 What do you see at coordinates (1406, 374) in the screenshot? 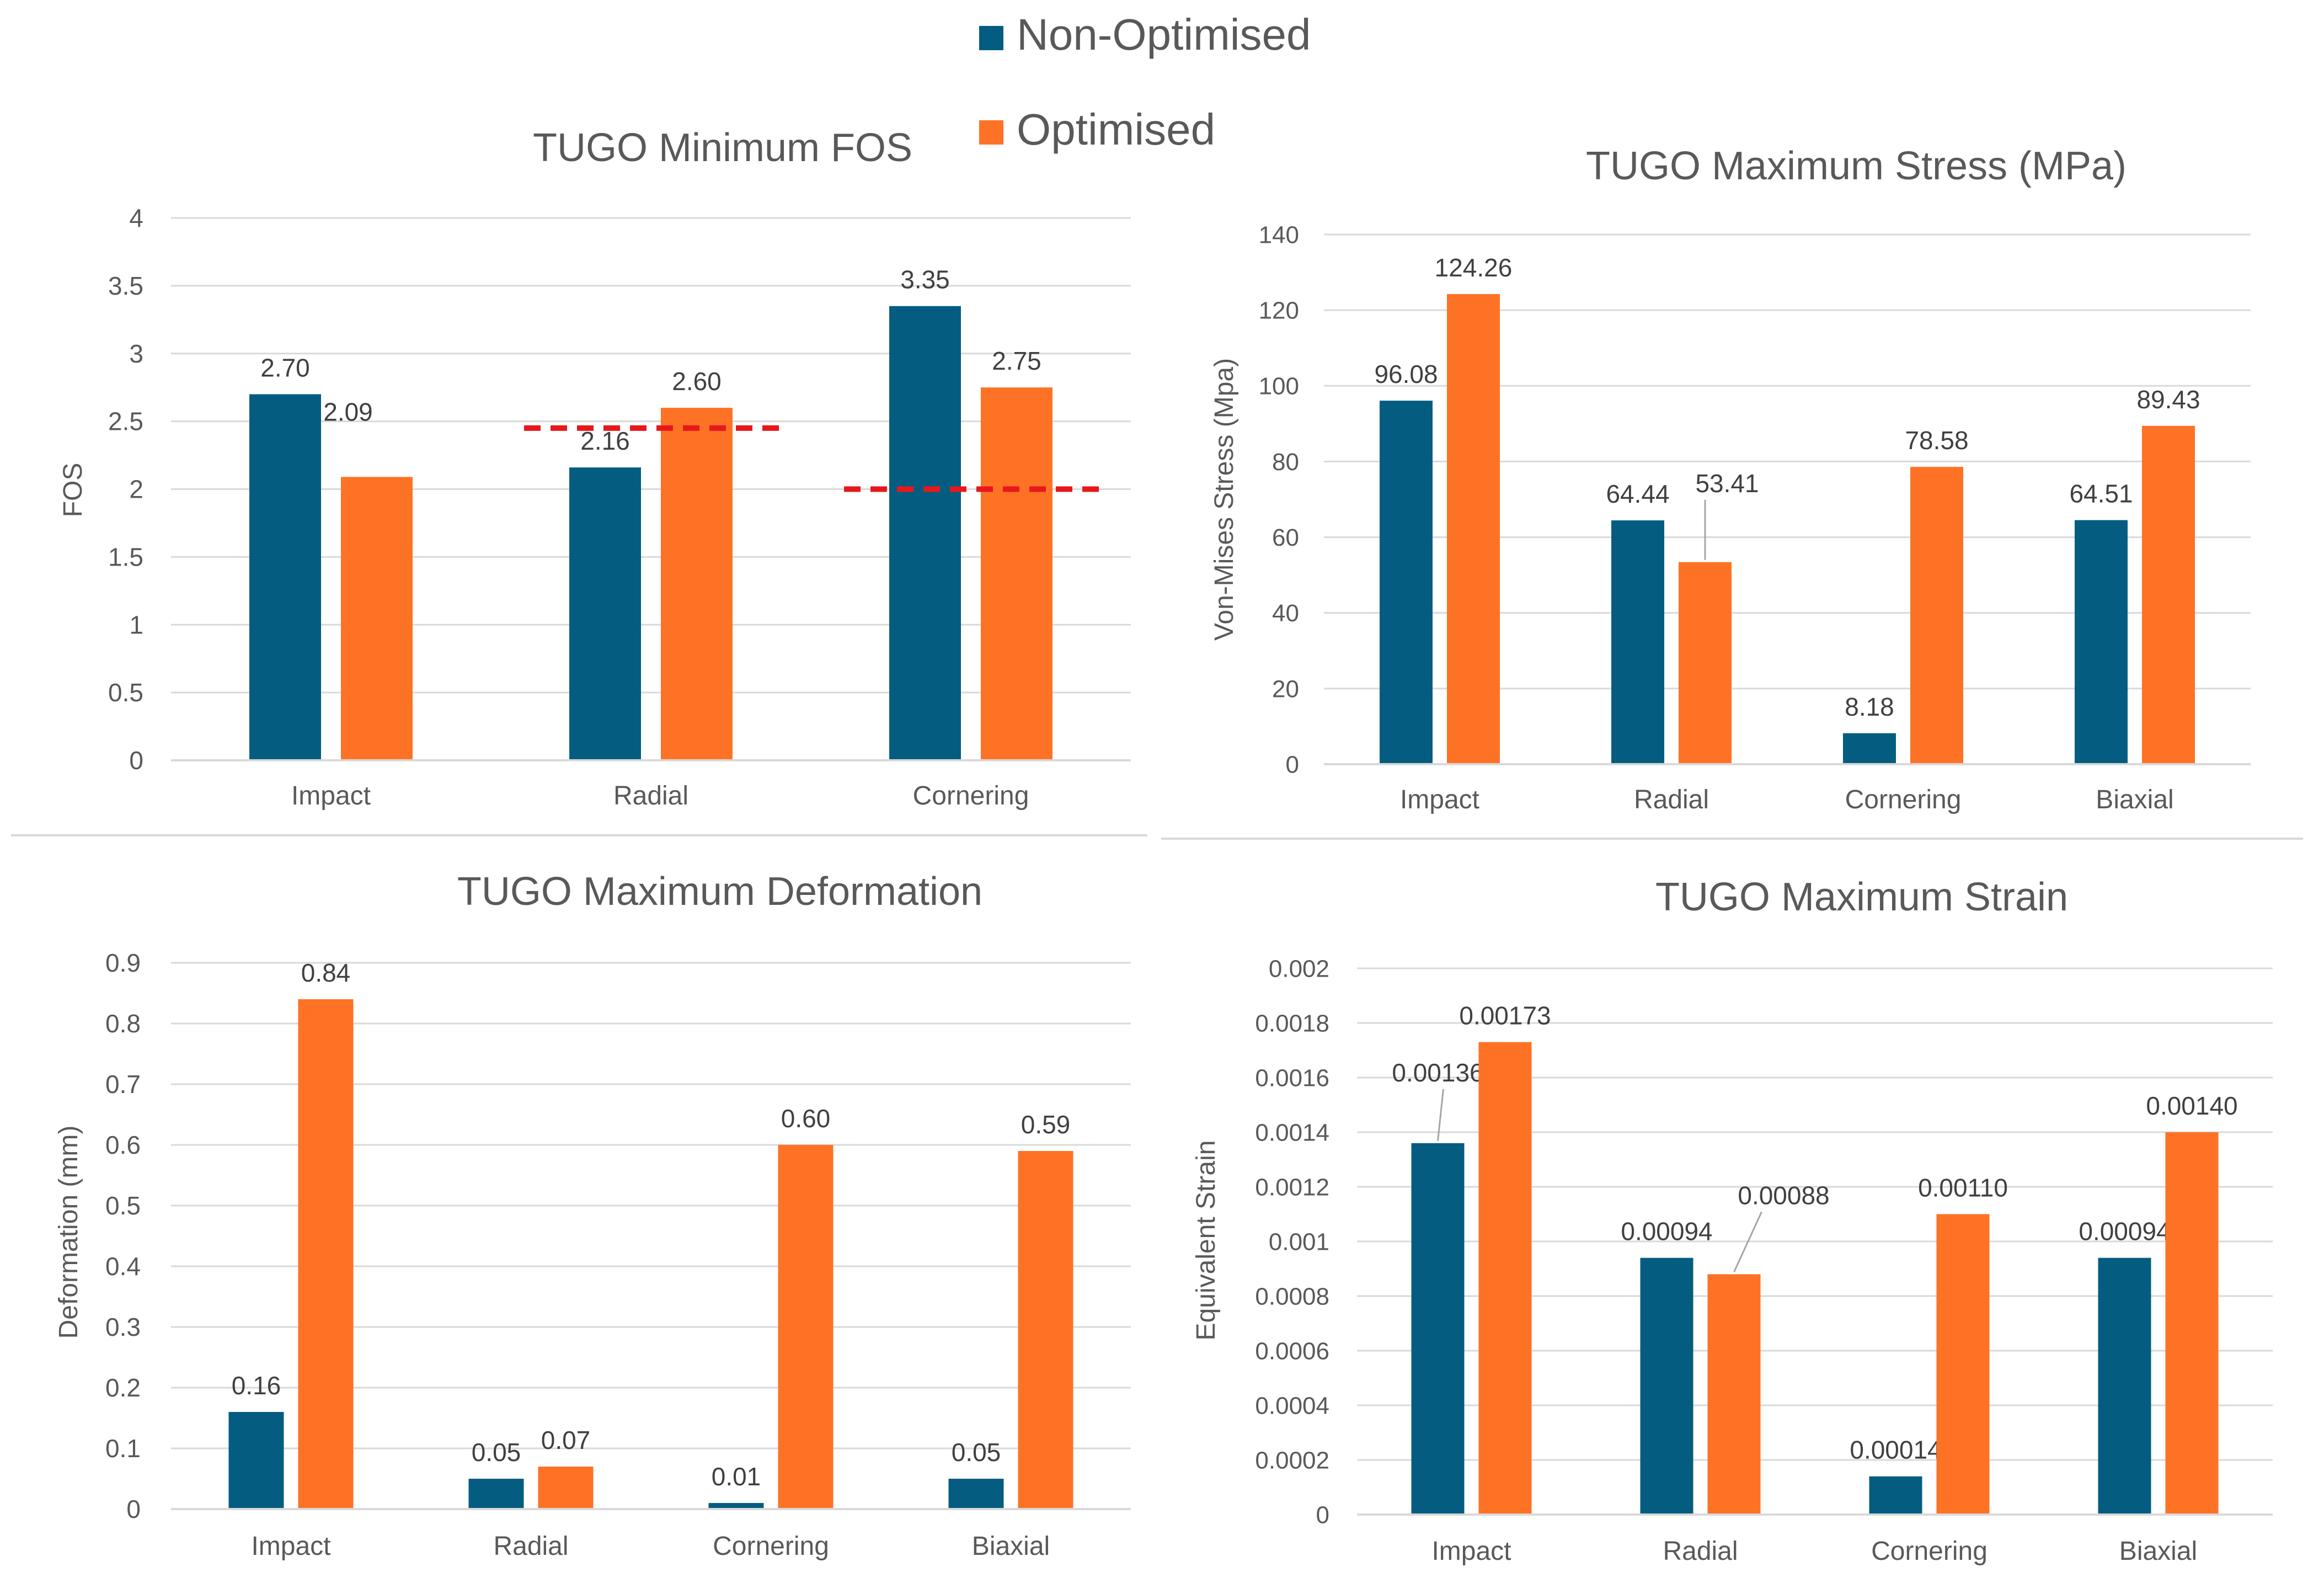
I see `stress-data-label: 96.08` at bounding box center [1406, 374].